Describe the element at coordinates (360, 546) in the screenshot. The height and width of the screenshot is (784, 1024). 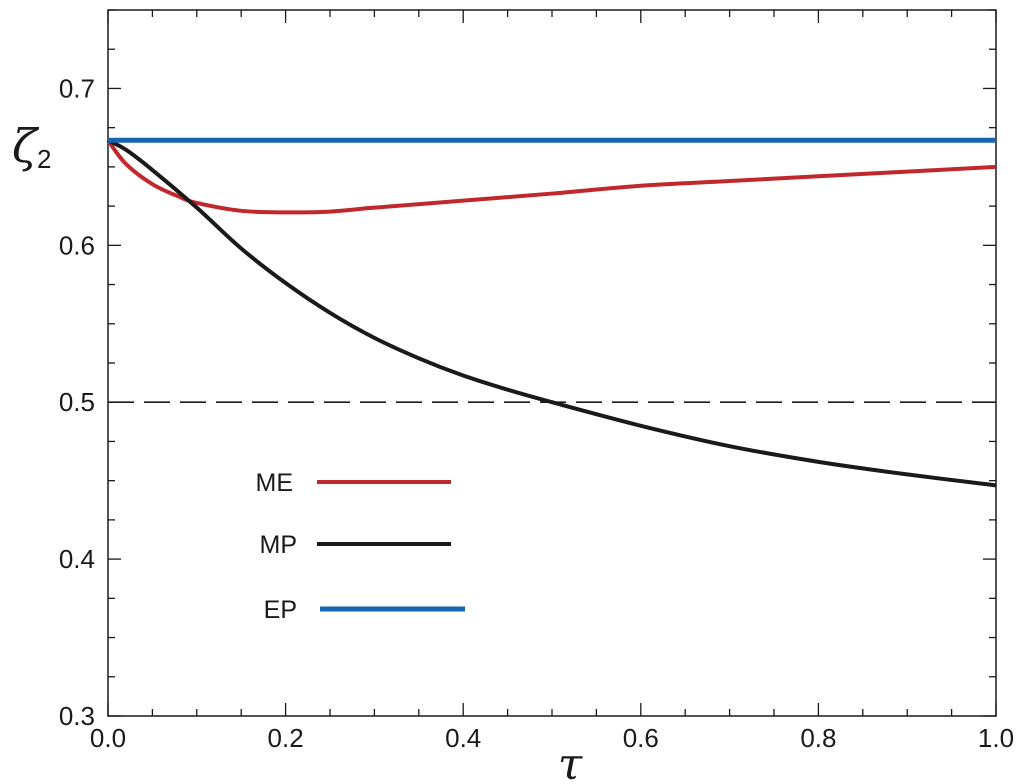
I see `legend: ME MP EP` at that location.